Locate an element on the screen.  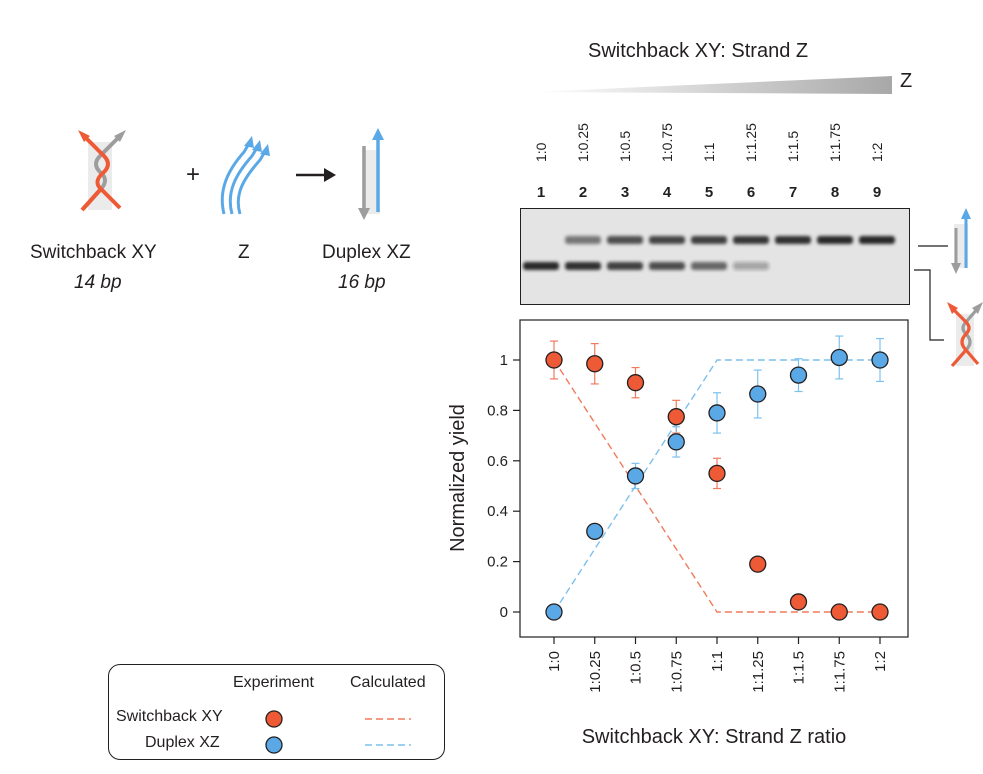
switchback-bp-label: 14 bp is located at coordinates (98, 282).